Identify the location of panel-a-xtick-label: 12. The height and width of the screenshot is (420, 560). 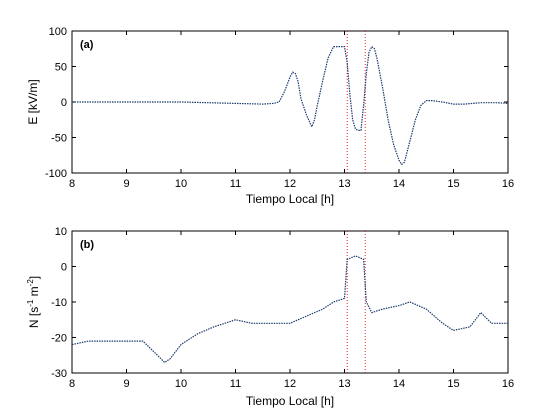
(290, 184).